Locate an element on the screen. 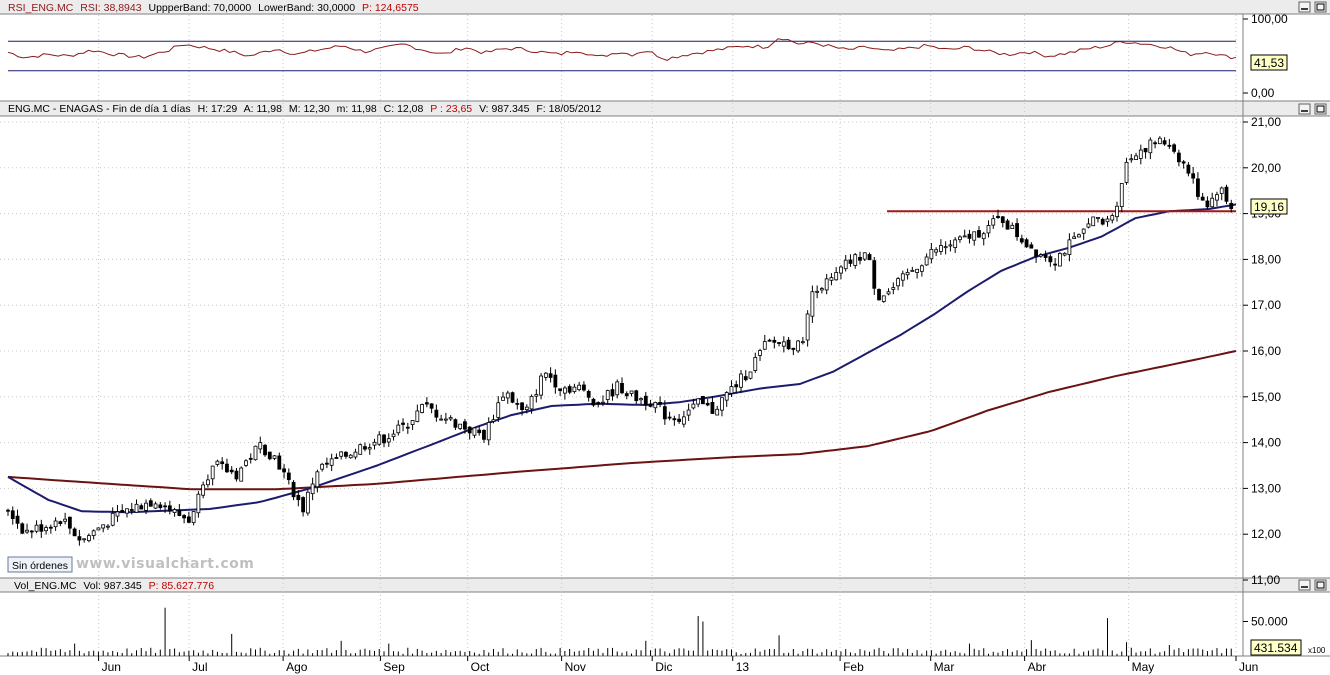 This screenshot has width=1330, height=675. rsi-minimize-button is located at coordinates (1304, 7).